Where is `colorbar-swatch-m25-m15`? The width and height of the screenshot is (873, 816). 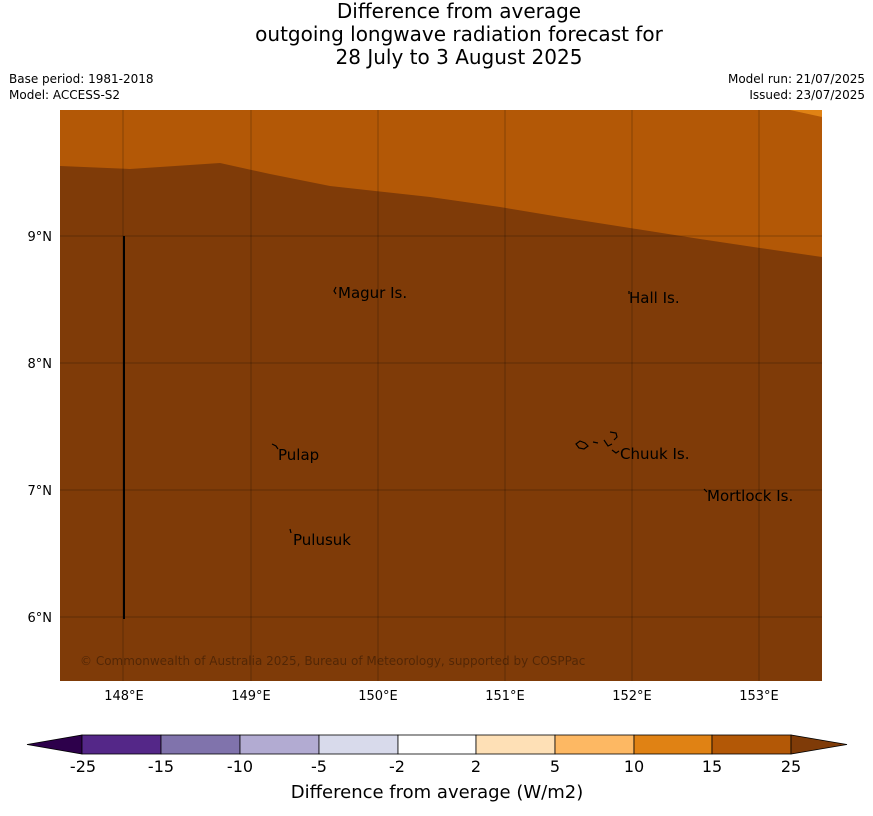 colorbar-swatch-m25-m15 is located at coordinates (121, 744).